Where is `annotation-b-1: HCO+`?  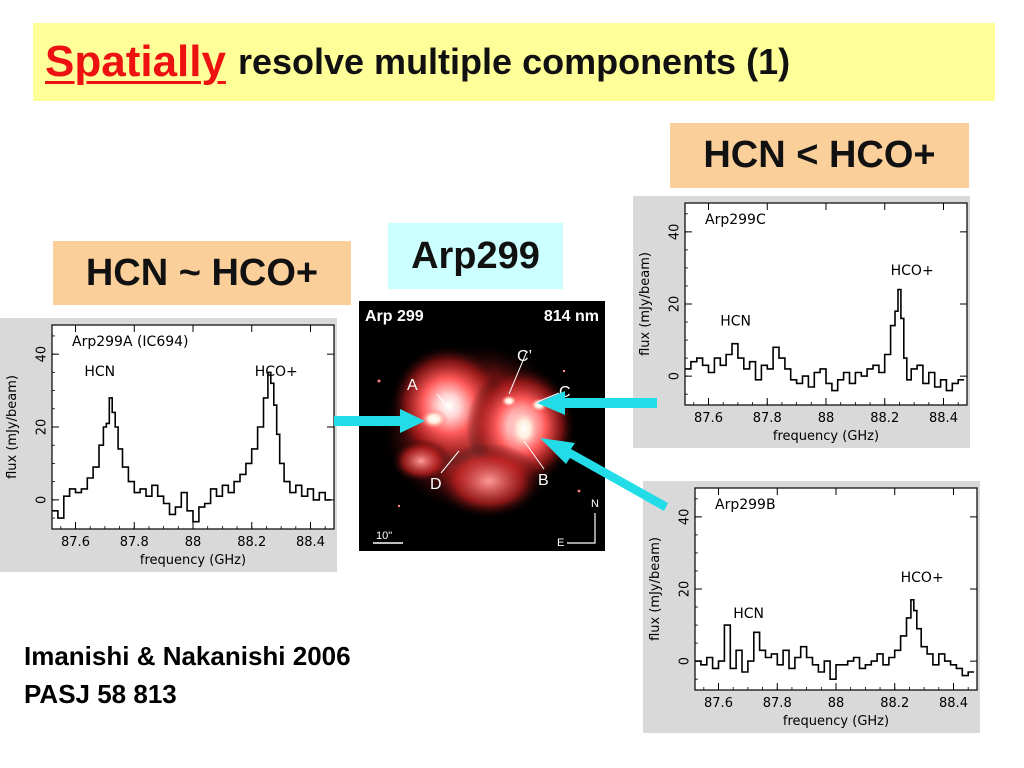 annotation-b-1: HCO+ is located at coordinates (922, 578).